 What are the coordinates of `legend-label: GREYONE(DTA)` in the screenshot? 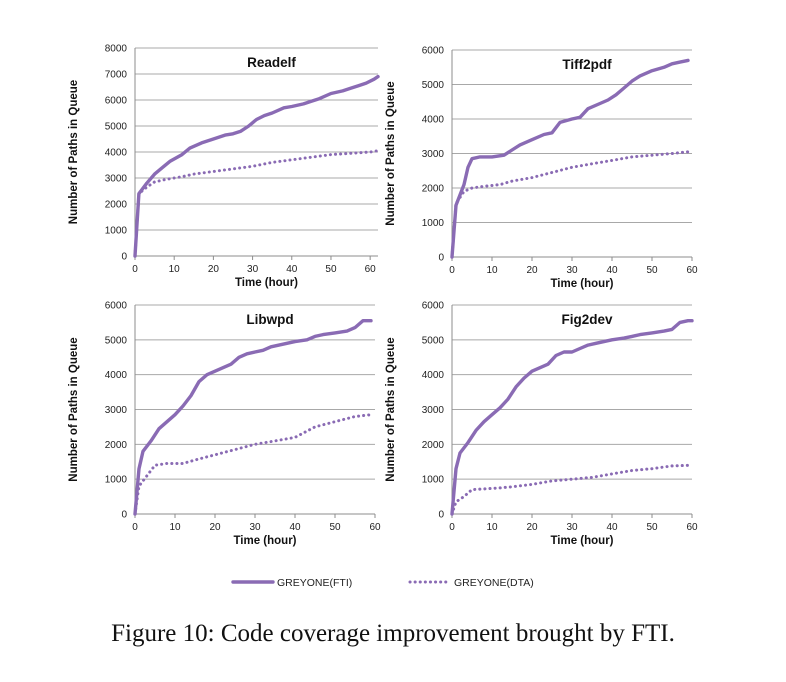 It's located at (494, 583).